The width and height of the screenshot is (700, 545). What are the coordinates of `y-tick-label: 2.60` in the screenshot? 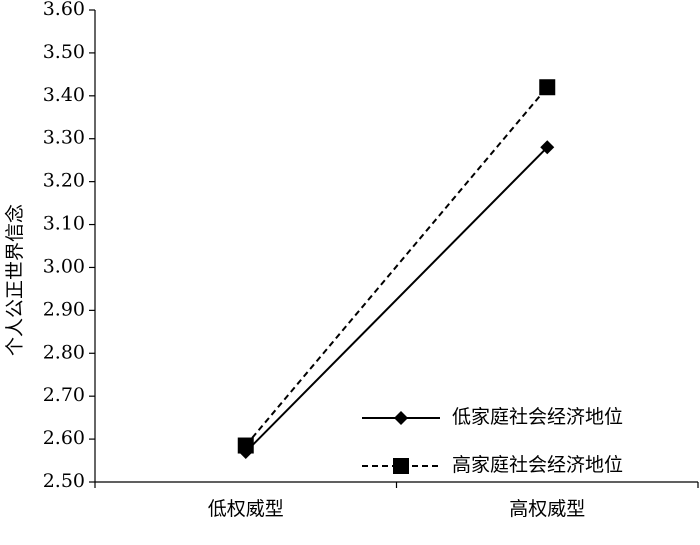 It's located at (64, 438).